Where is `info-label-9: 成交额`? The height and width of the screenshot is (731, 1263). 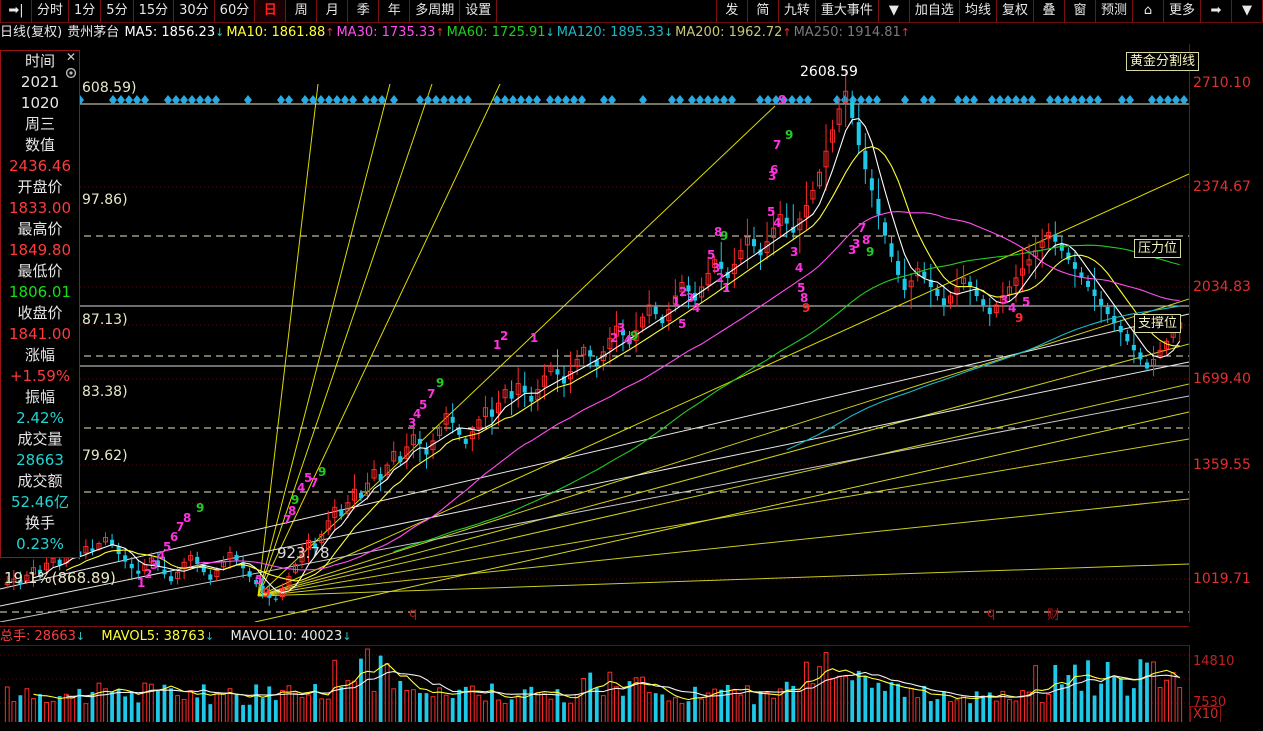
info-label-9: 成交额 is located at coordinates (40, 481).